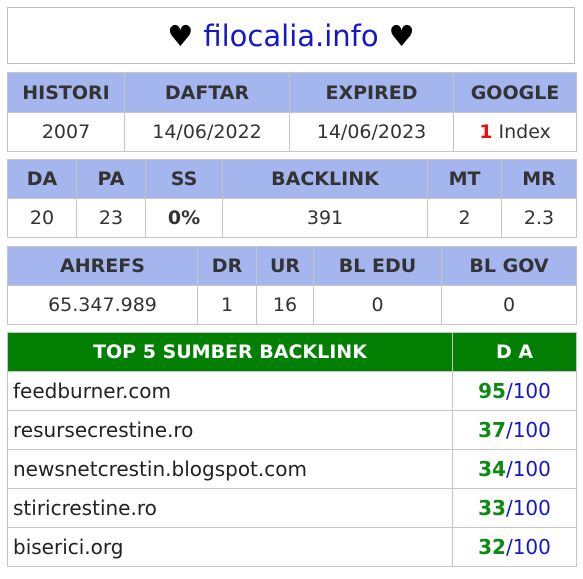  I want to click on header-daftar: DAFTAR, so click(207, 92).